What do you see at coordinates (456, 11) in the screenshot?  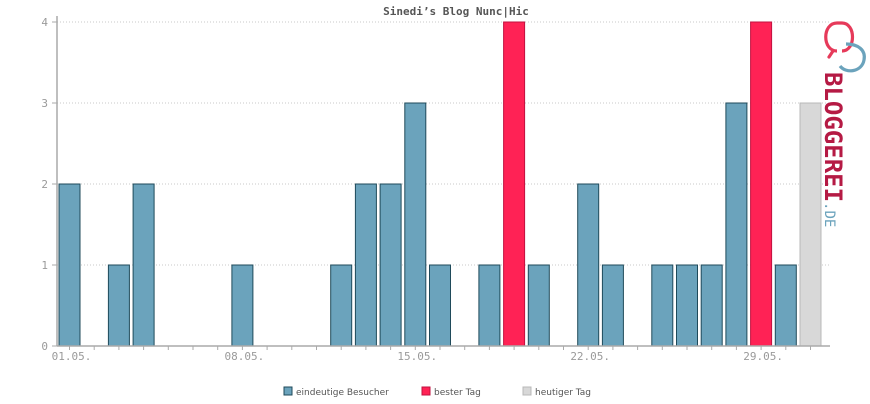 I see `chart-title: Sinedi’s Blog Nunc|Hic` at bounding box center [456, 11].